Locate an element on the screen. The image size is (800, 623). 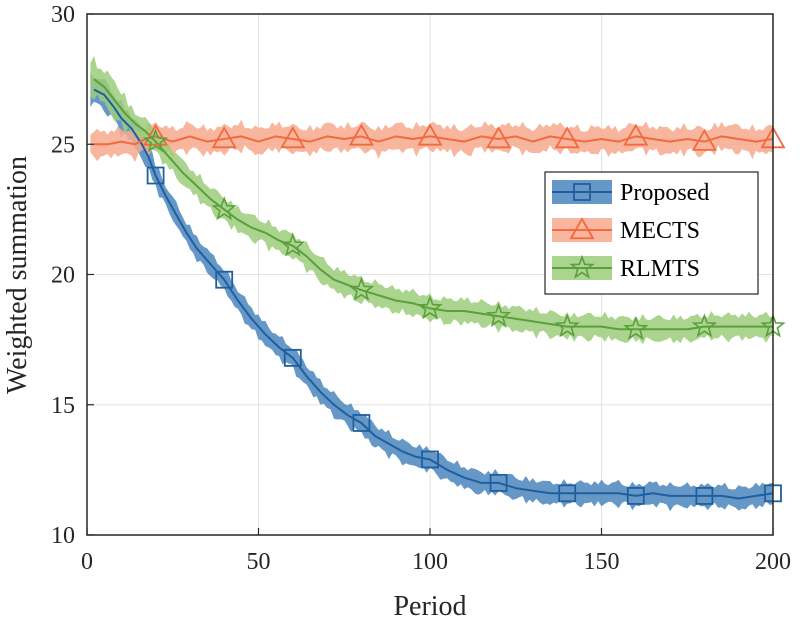
x-tick-label: 50 is located at coordinates (259, 562).